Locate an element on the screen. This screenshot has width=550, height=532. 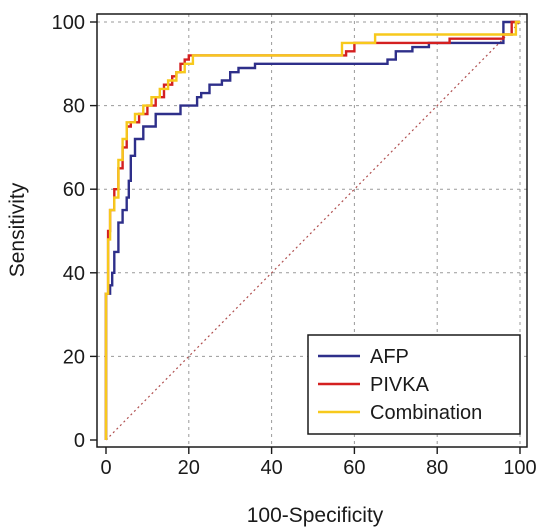
legend: AFP PIVKA Combination is located at coordinates (414, 384).